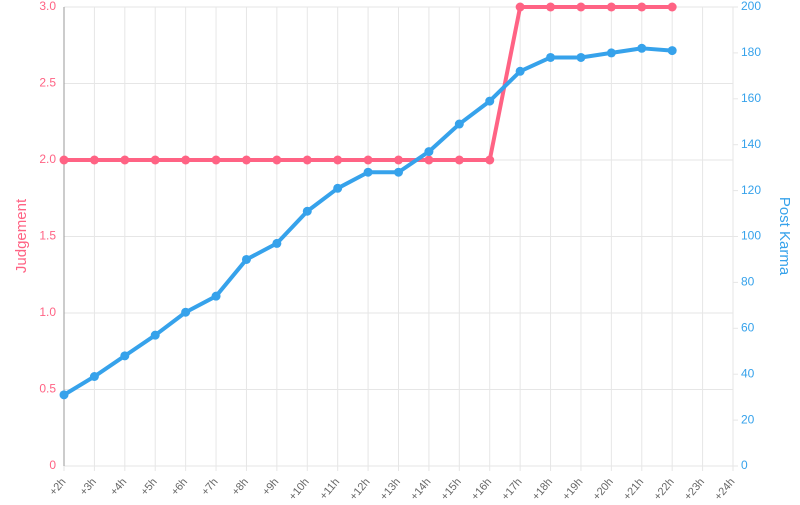 Image resolution: width=800 pixels, height=505 pixels. Describe the element at coordinates (390, 488) in the screenshot. I see `x-tick-label: +13h` at that location.